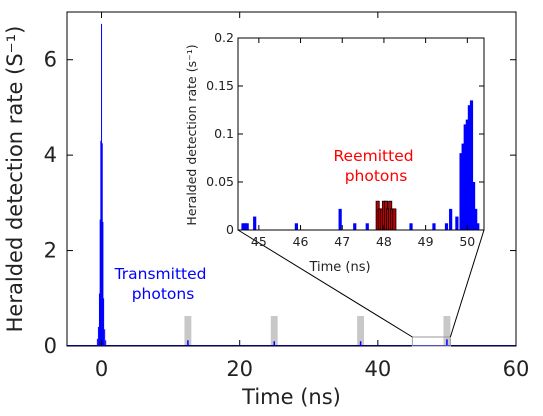 This screenshot has width=543, height=416. I want to click on inset-x-axis-label: Time (ns), so click(339, 267).